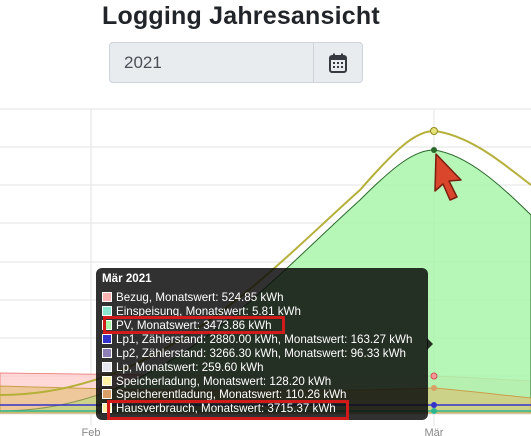  What do you see at coordinates (434, 376) in the screenshot?
I see `point-bezug-maer` at bounding box center [434, 376].